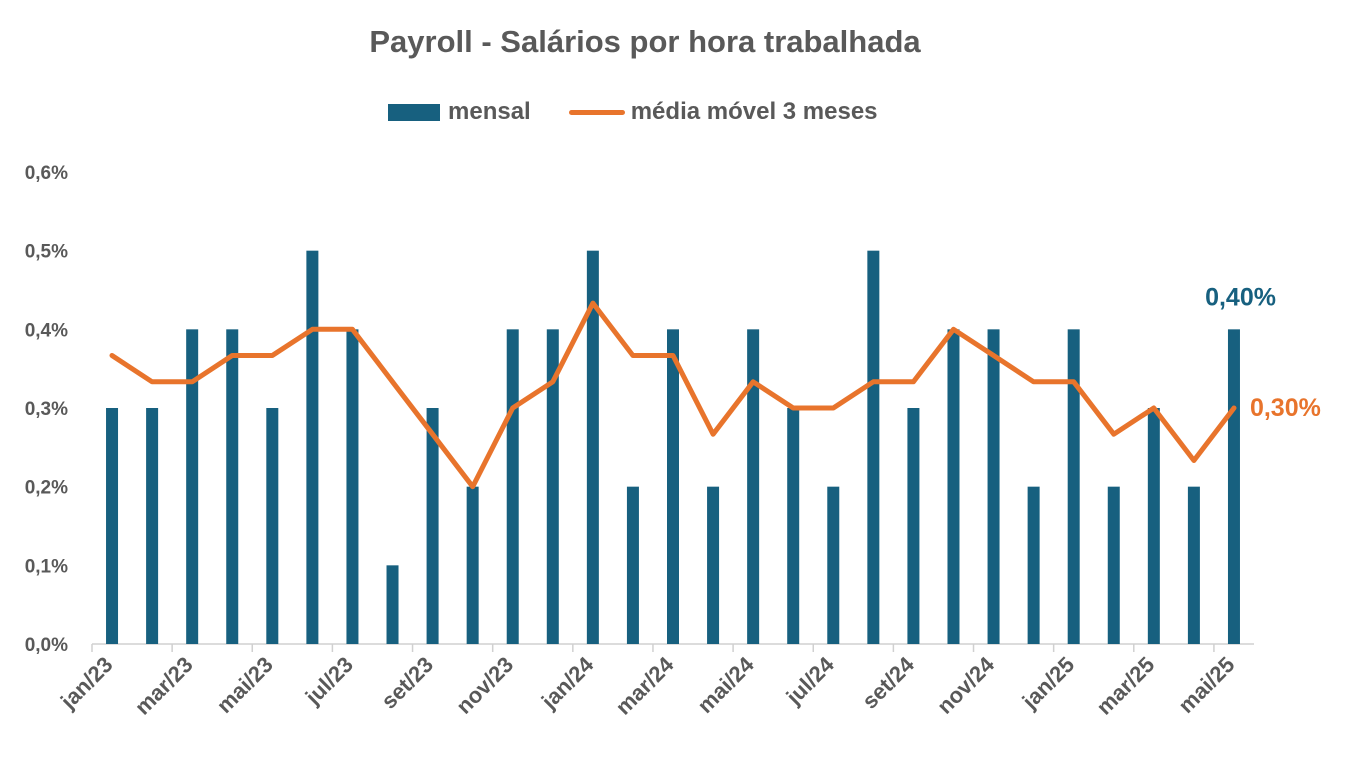 The image size is (1362, 768). Describe the element at coordinates (567, 682) in the screenshot. I see `x-tick-label: jan/24` at that location.